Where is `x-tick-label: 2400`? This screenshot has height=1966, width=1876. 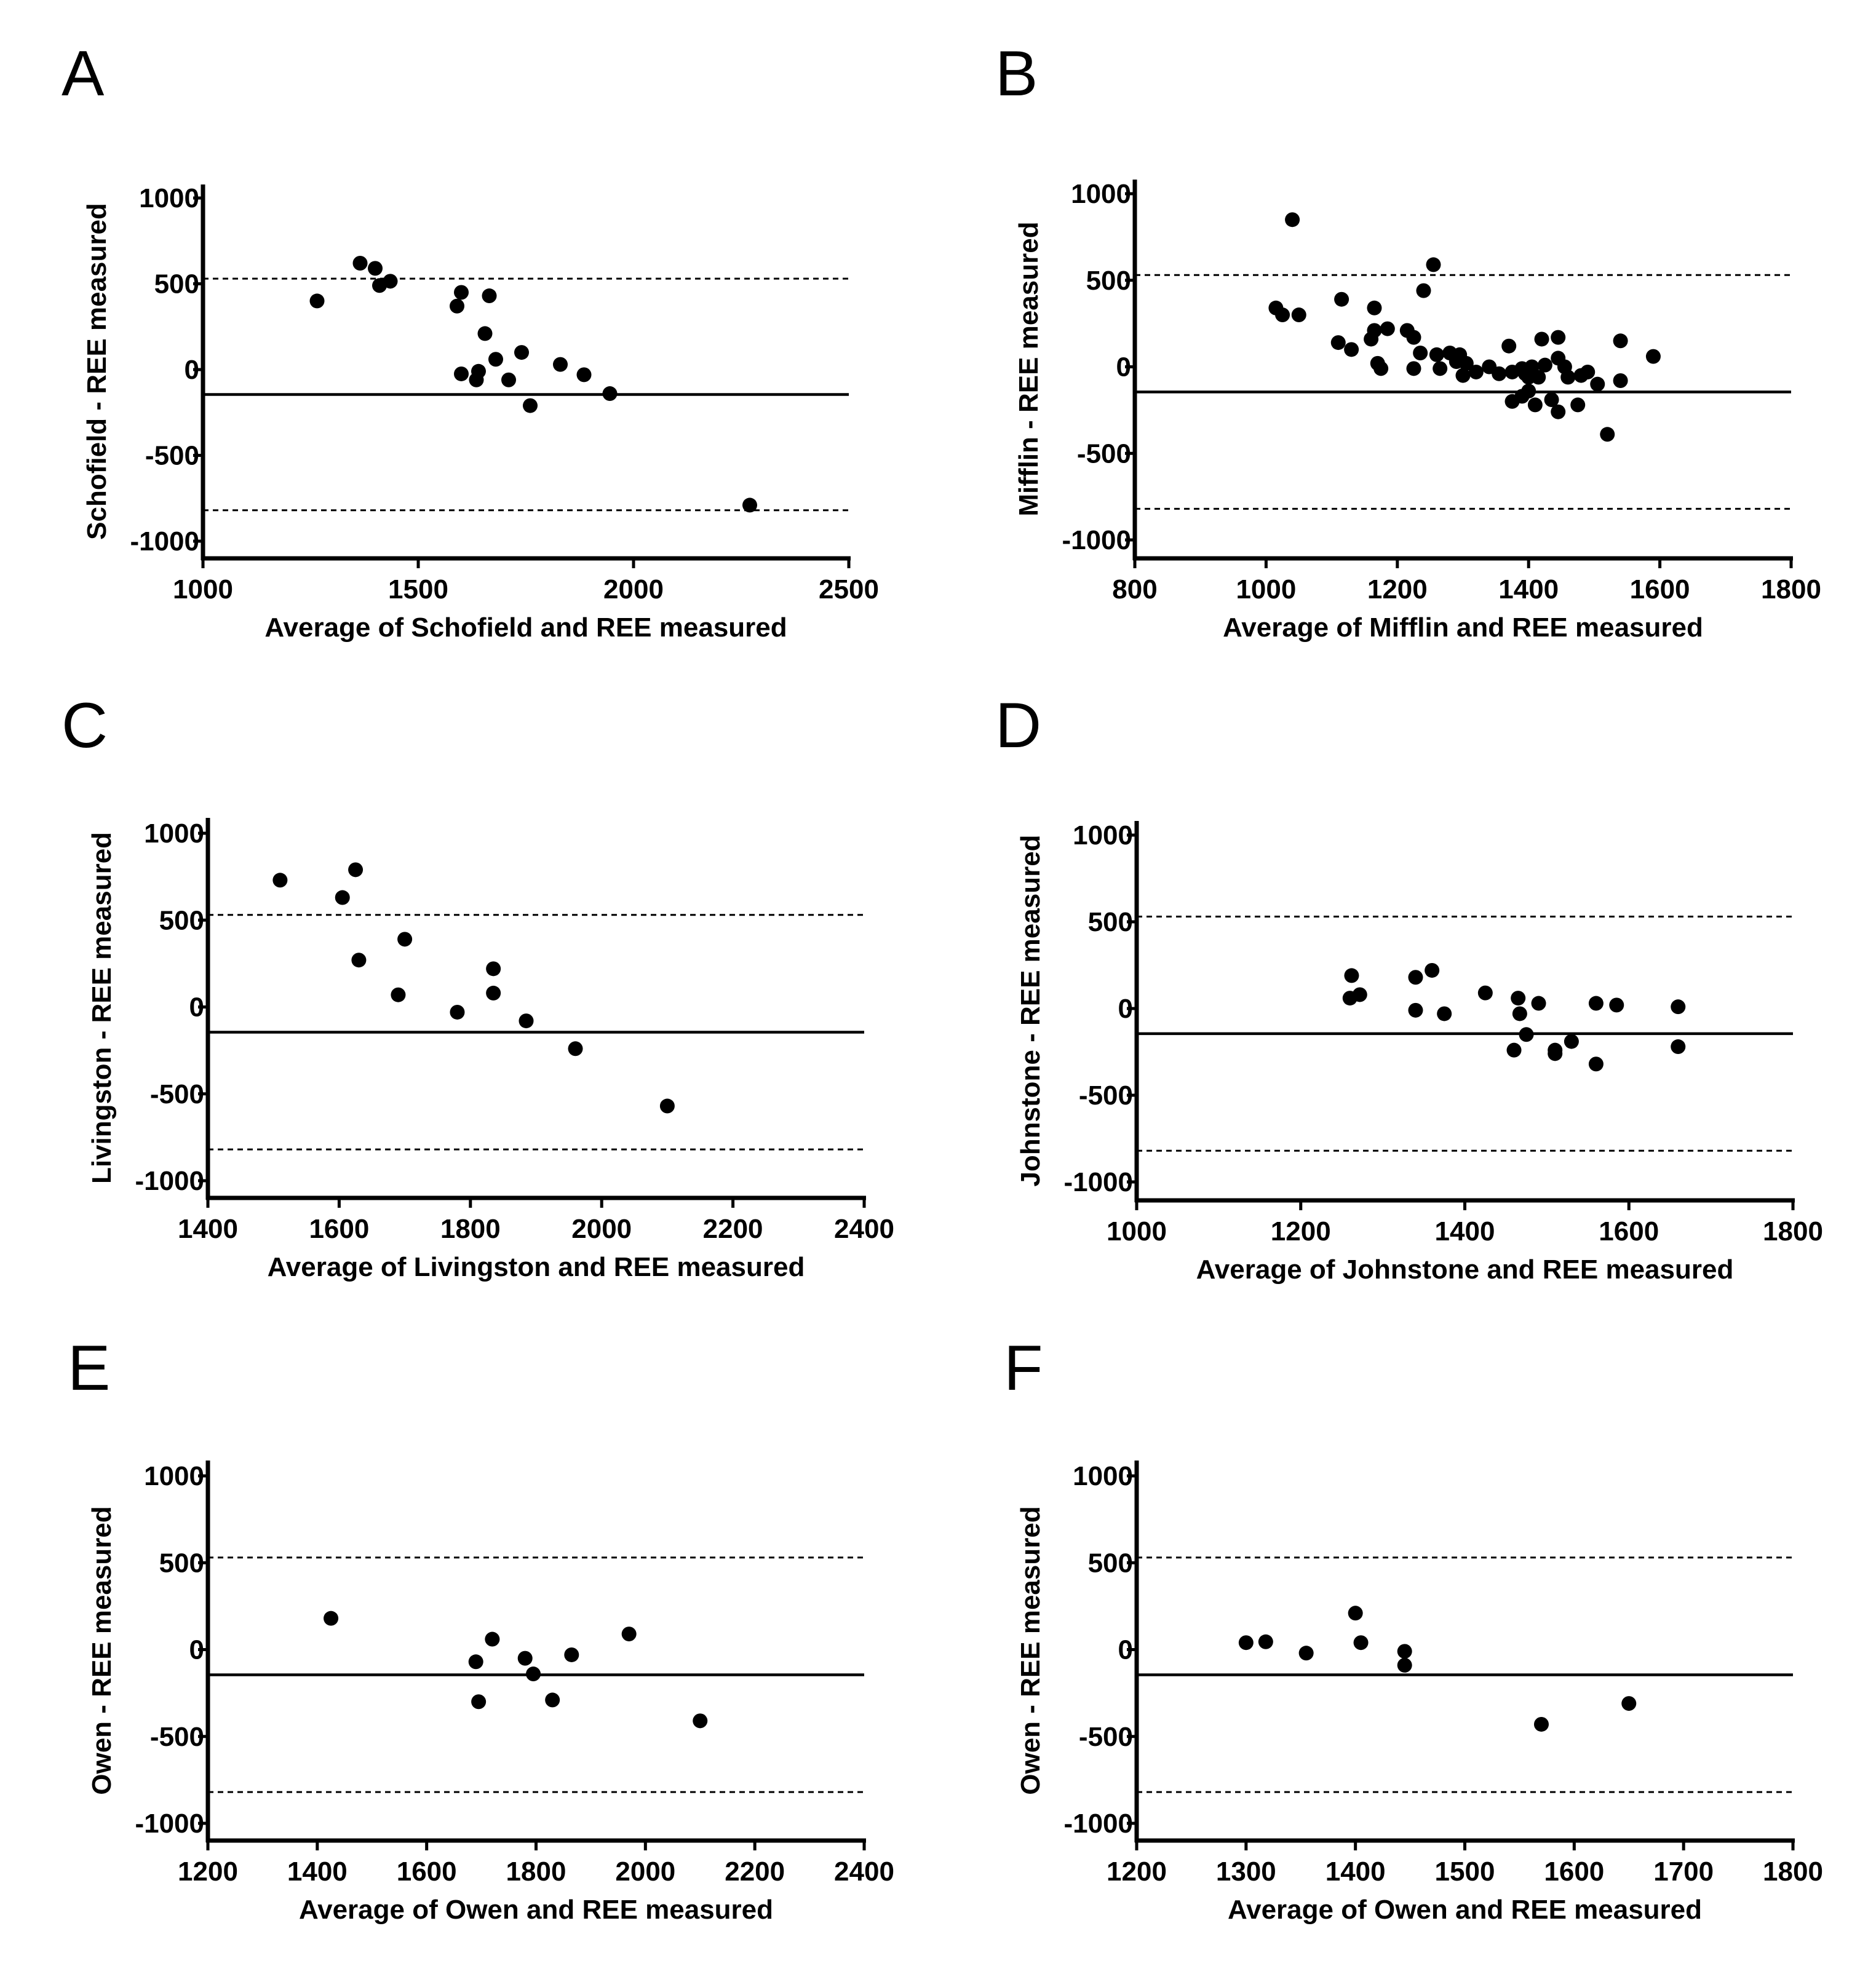 x-tick-label: 2400 is located at coordinates (864, 1872).